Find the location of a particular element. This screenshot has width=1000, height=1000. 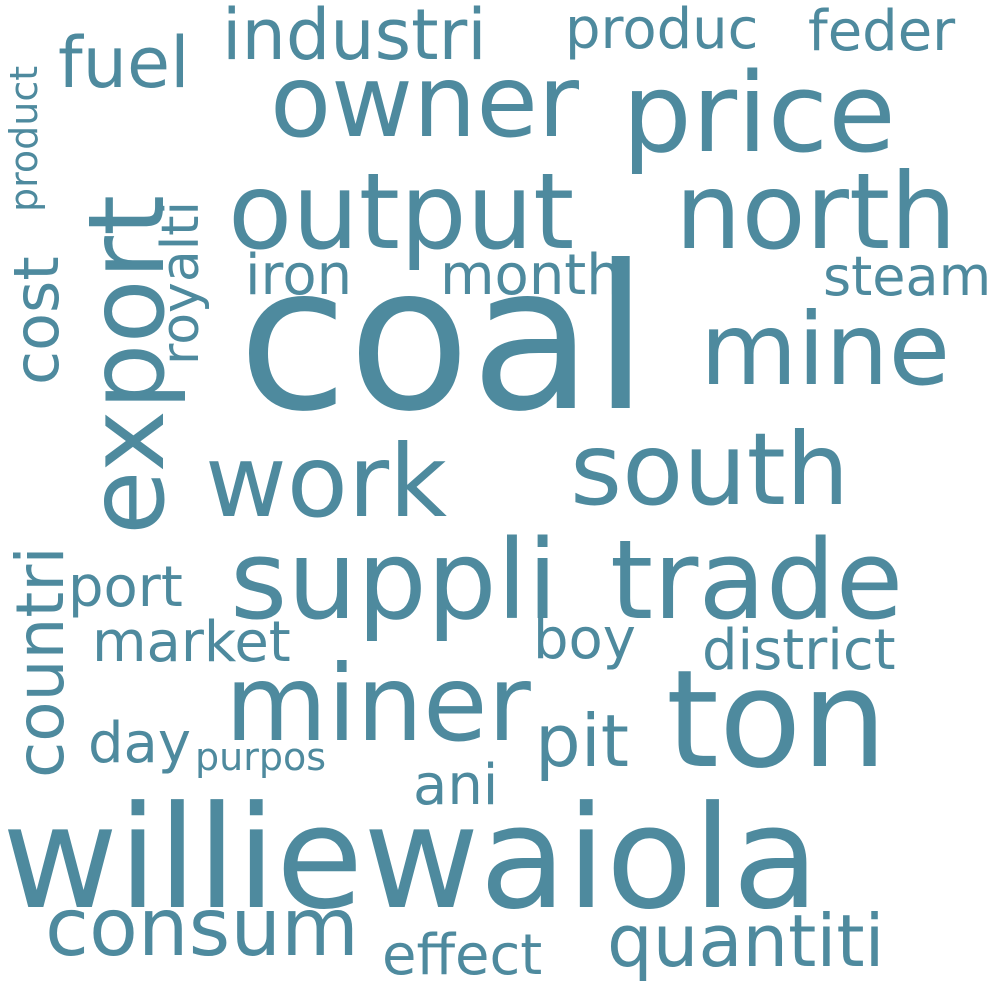

word-south: south is located at coordinates (710, 469).